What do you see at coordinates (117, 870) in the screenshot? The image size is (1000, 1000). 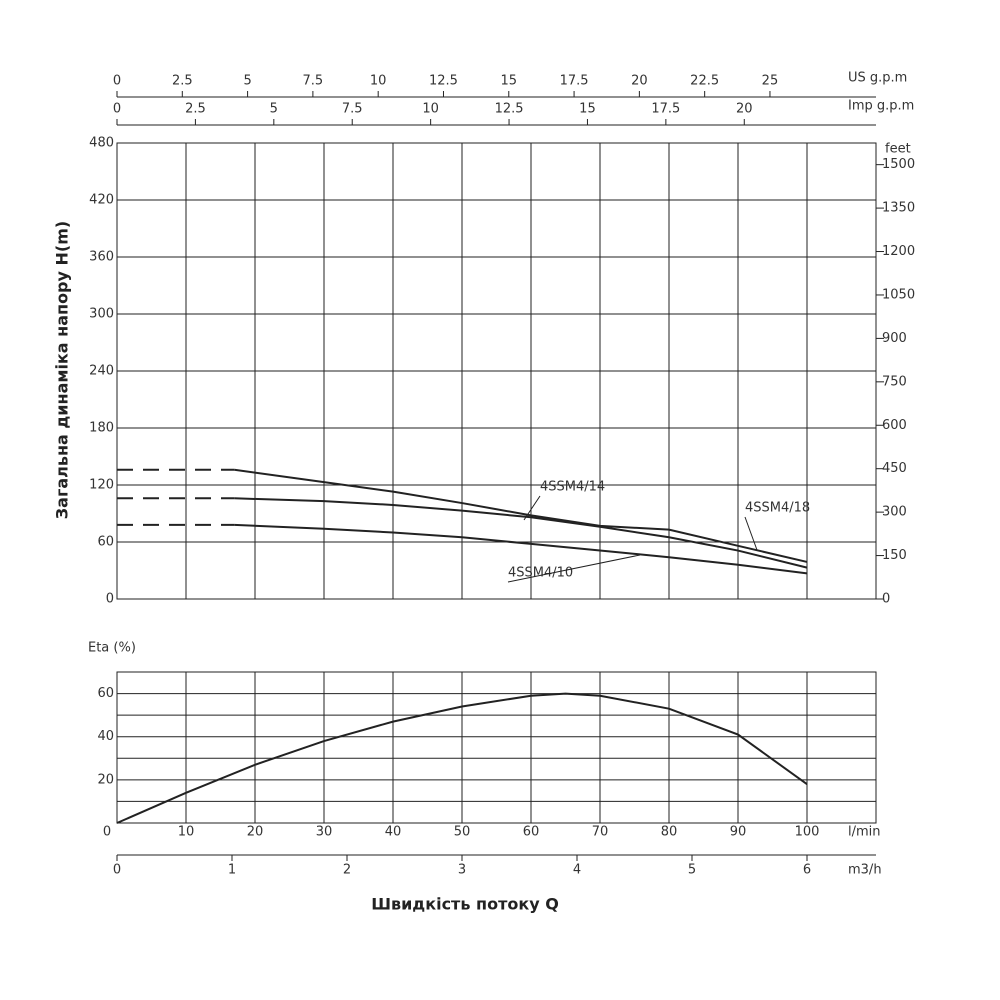 I see `bottom-tick-label: 0` at bounding box center [117, 870].